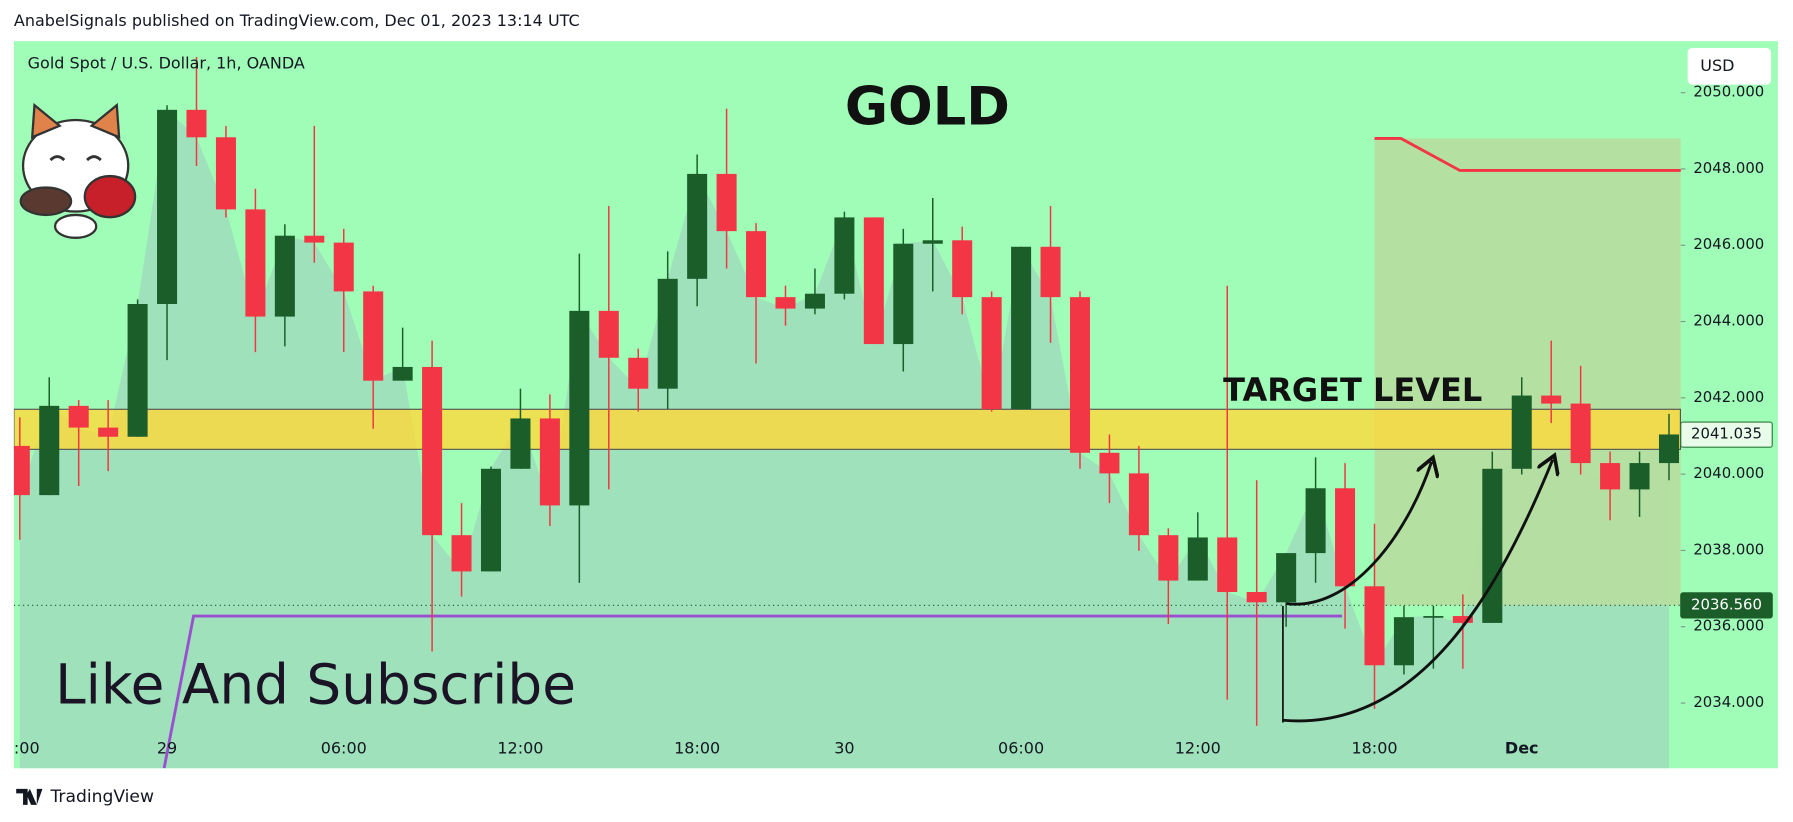 This screenshot has width=1793, height=822. Describe the element at coordinates (1728, 92) in the screenshot. I see `y-tick-label: 2050.000` at that location.